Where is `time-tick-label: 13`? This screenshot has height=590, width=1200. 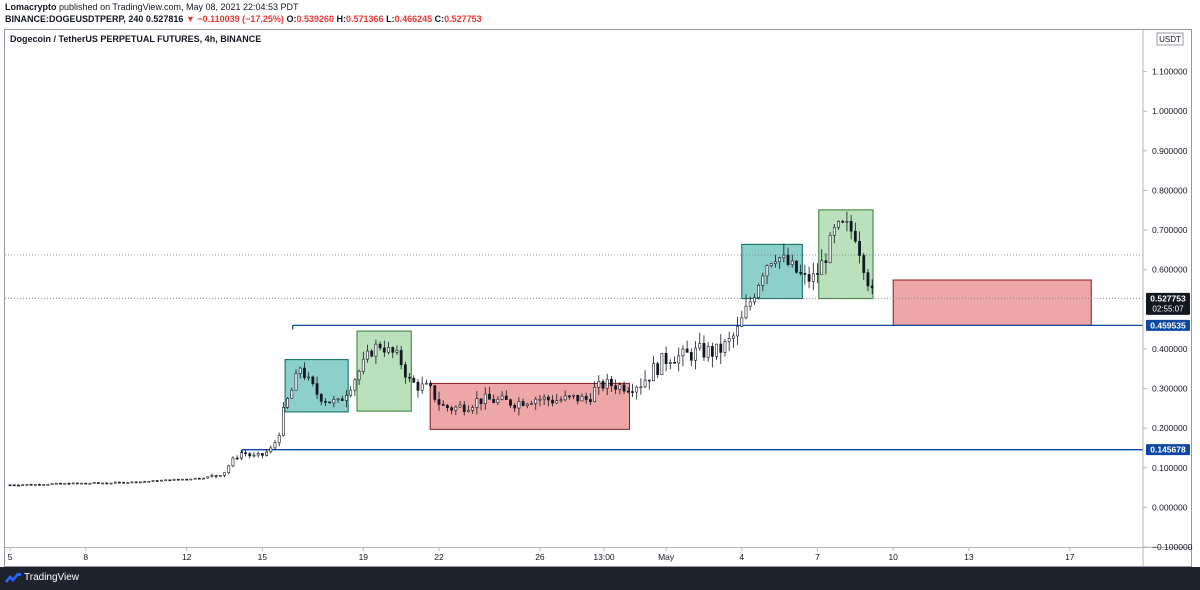
time-tick-label: 13 is located at coordinates (969, 557).